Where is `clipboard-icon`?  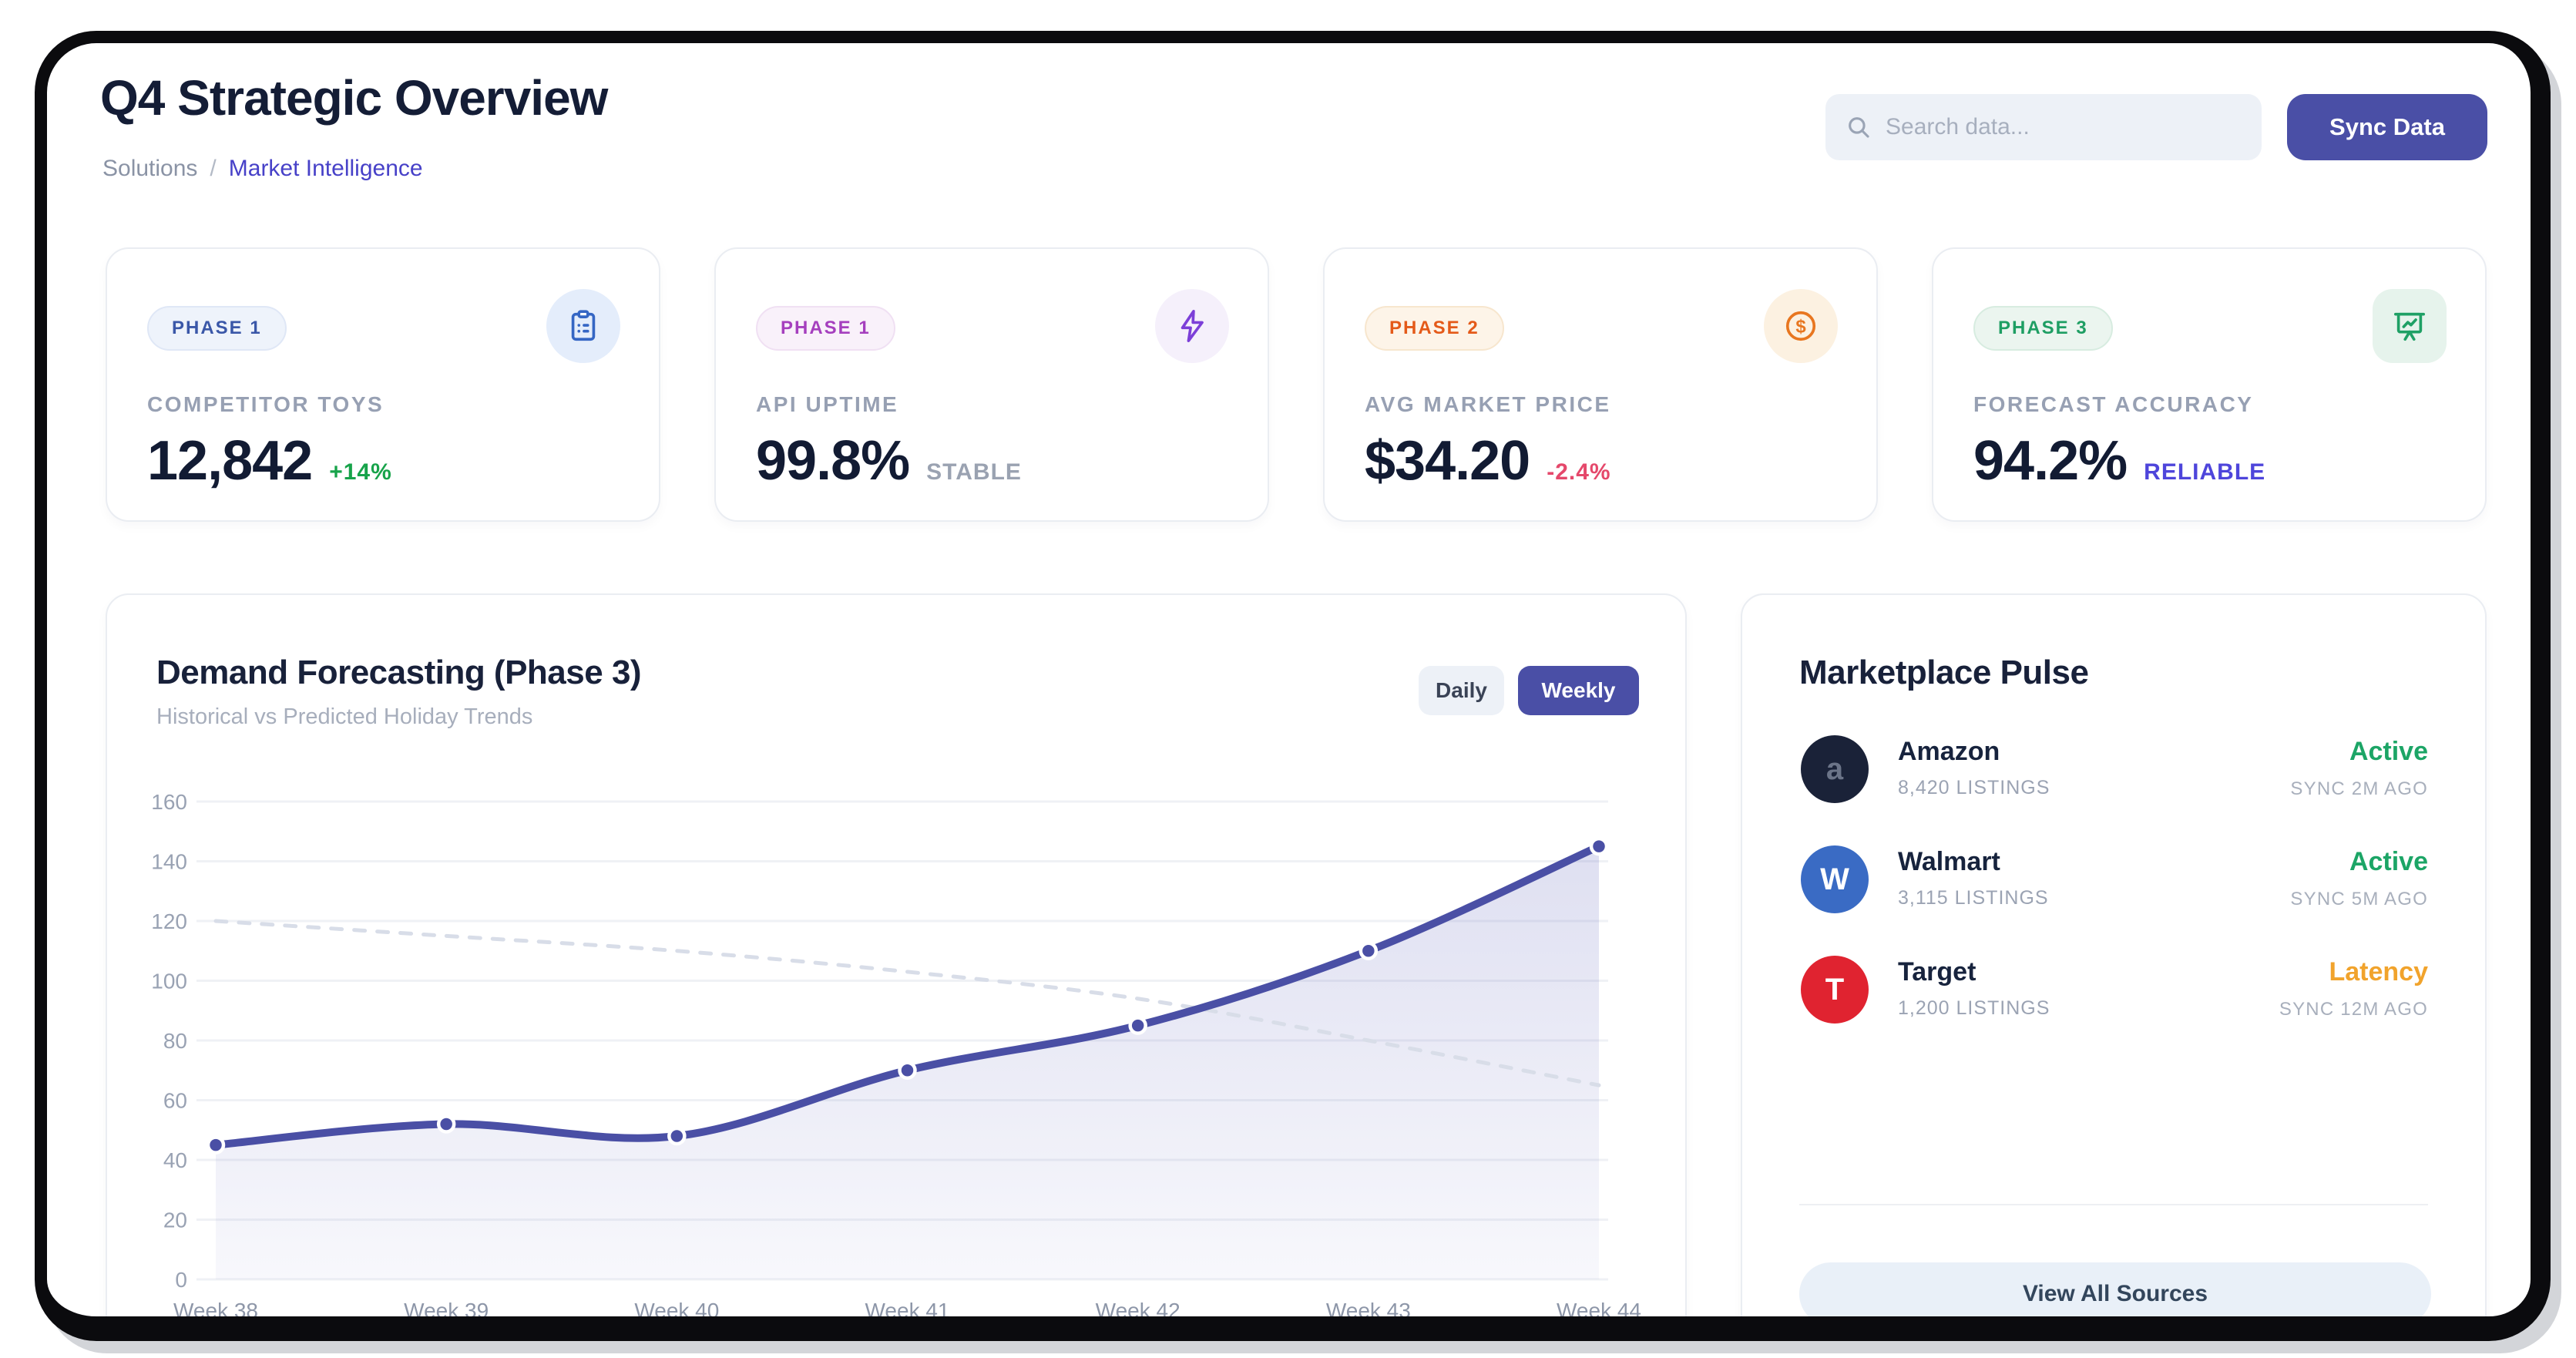 clipboard-icon is located at coordinates (583, 326).